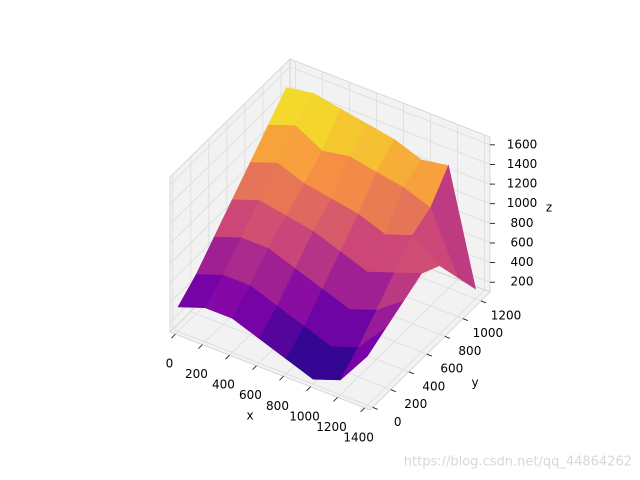 The width and height of the screenshot is (640, 480). What do you see at coordinates (522, 223) in the screenshot?
I see `z-tick-label: 800` at bounding box center [522, 223].